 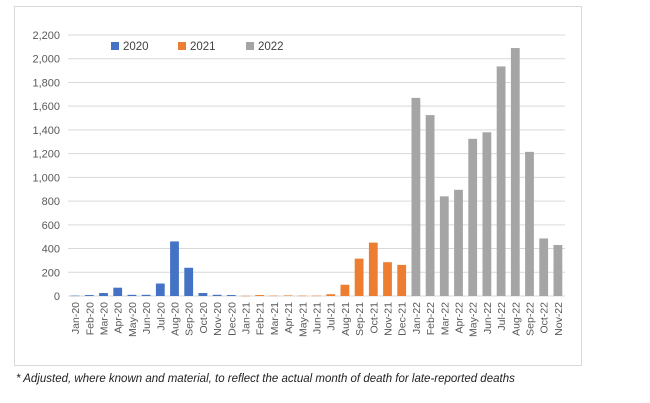 I want to click on x-tick-label: Oct-22, so click(x=545, y=318).